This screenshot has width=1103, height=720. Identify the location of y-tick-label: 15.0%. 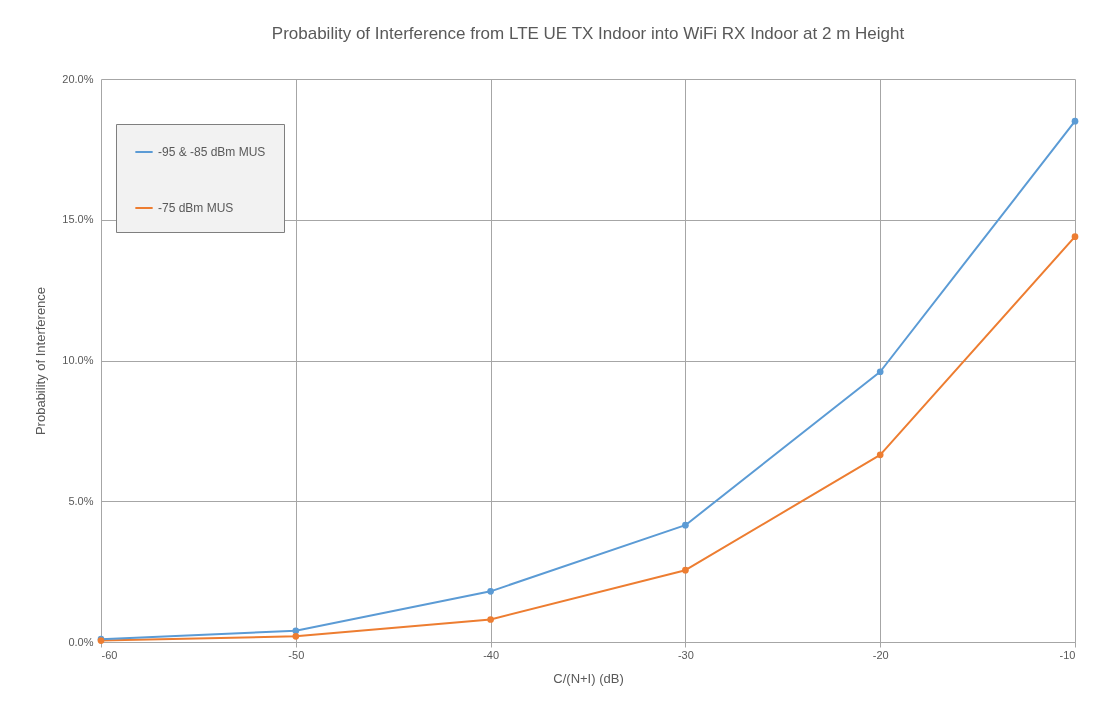
(78, 219).